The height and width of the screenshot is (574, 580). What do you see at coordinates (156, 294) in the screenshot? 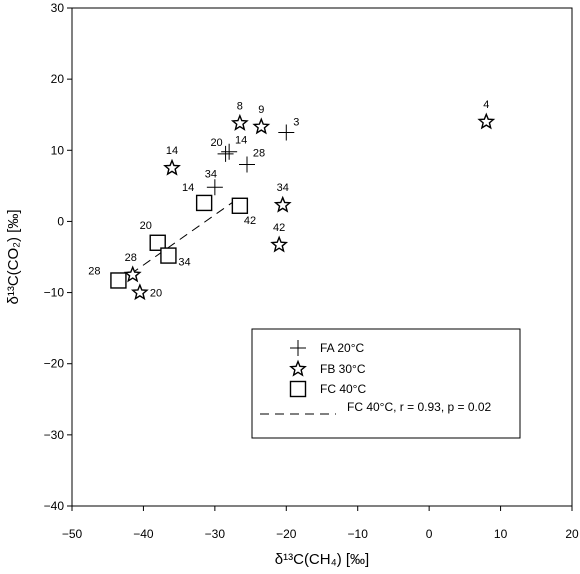
I see `fb-point-label: 20` at bounding box center [156, 294].